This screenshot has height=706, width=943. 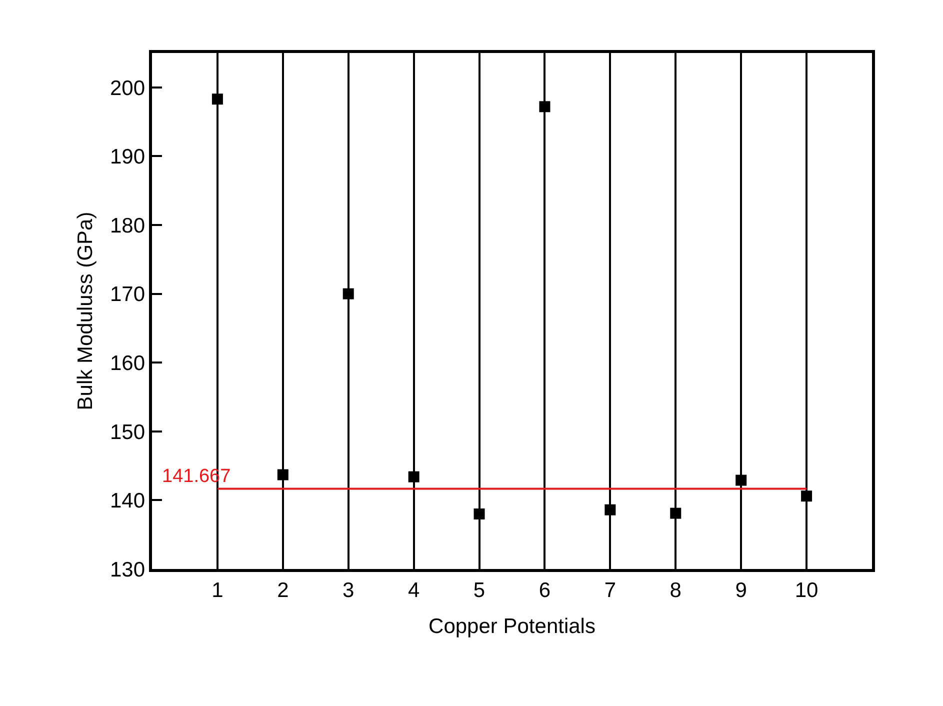 What do you see at coordinates (128, 501) in the screenshot?
I see `y-tick-label: 140` at bounding box center [128, 501].